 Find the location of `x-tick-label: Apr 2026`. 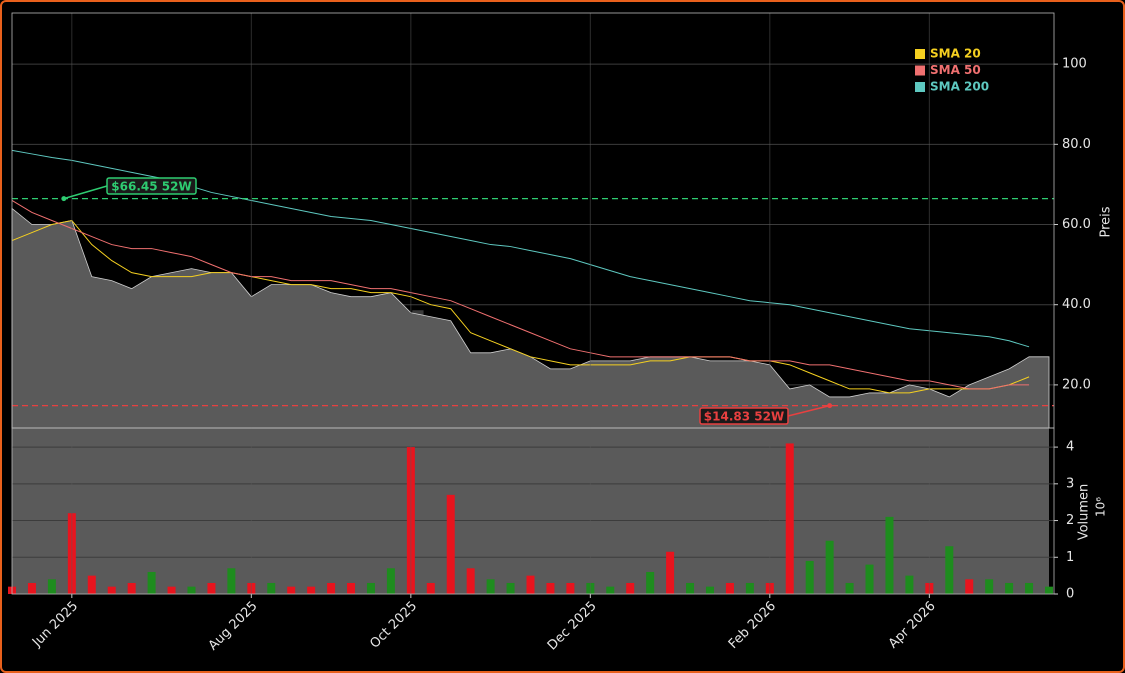

x-tick-label: Apr 2026 is located at coordinates (912, 625).